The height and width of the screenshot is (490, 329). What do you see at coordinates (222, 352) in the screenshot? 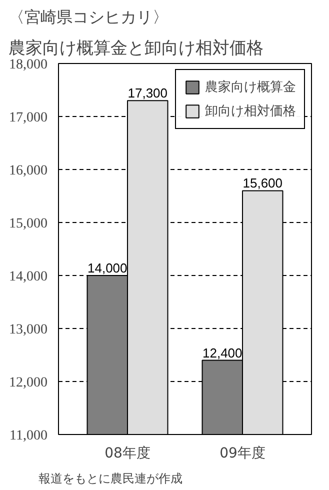
I see `data-label: 12,400` at bounding box center [222, 352].